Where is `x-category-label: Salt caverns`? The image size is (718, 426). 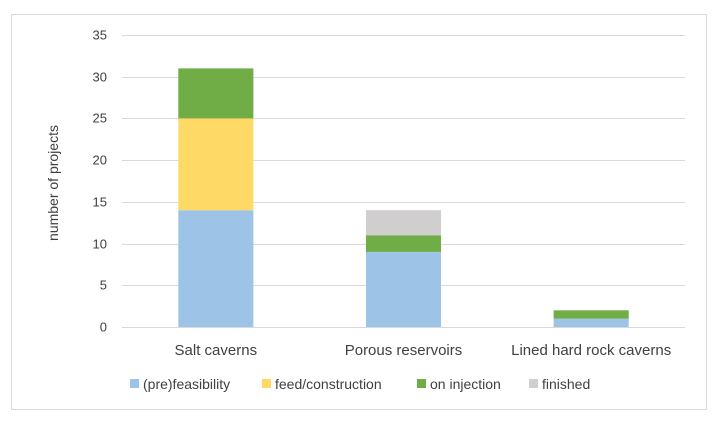
x-category-label: Salt caverns is located at coordinates (216, 350).